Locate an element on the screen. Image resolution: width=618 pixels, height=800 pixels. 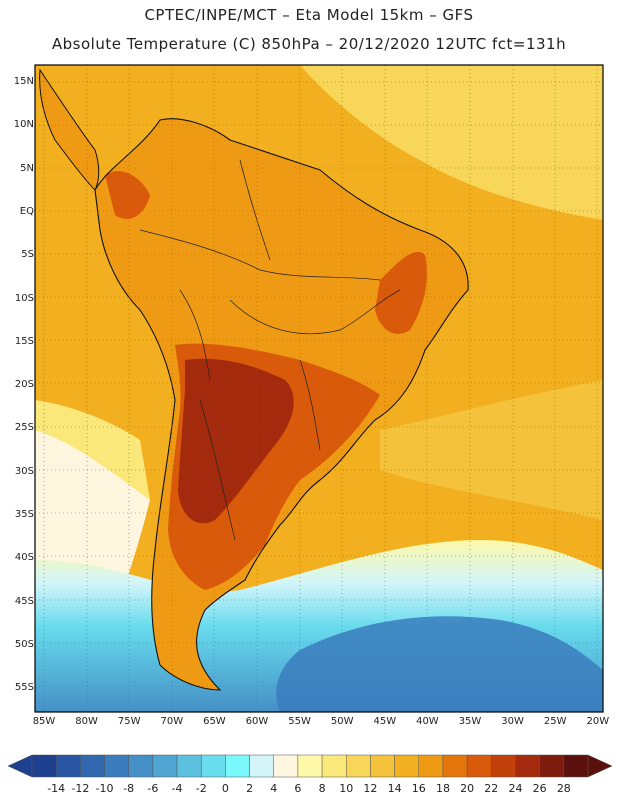
colorbar-label: 14 is located at coordinates (394, 788).